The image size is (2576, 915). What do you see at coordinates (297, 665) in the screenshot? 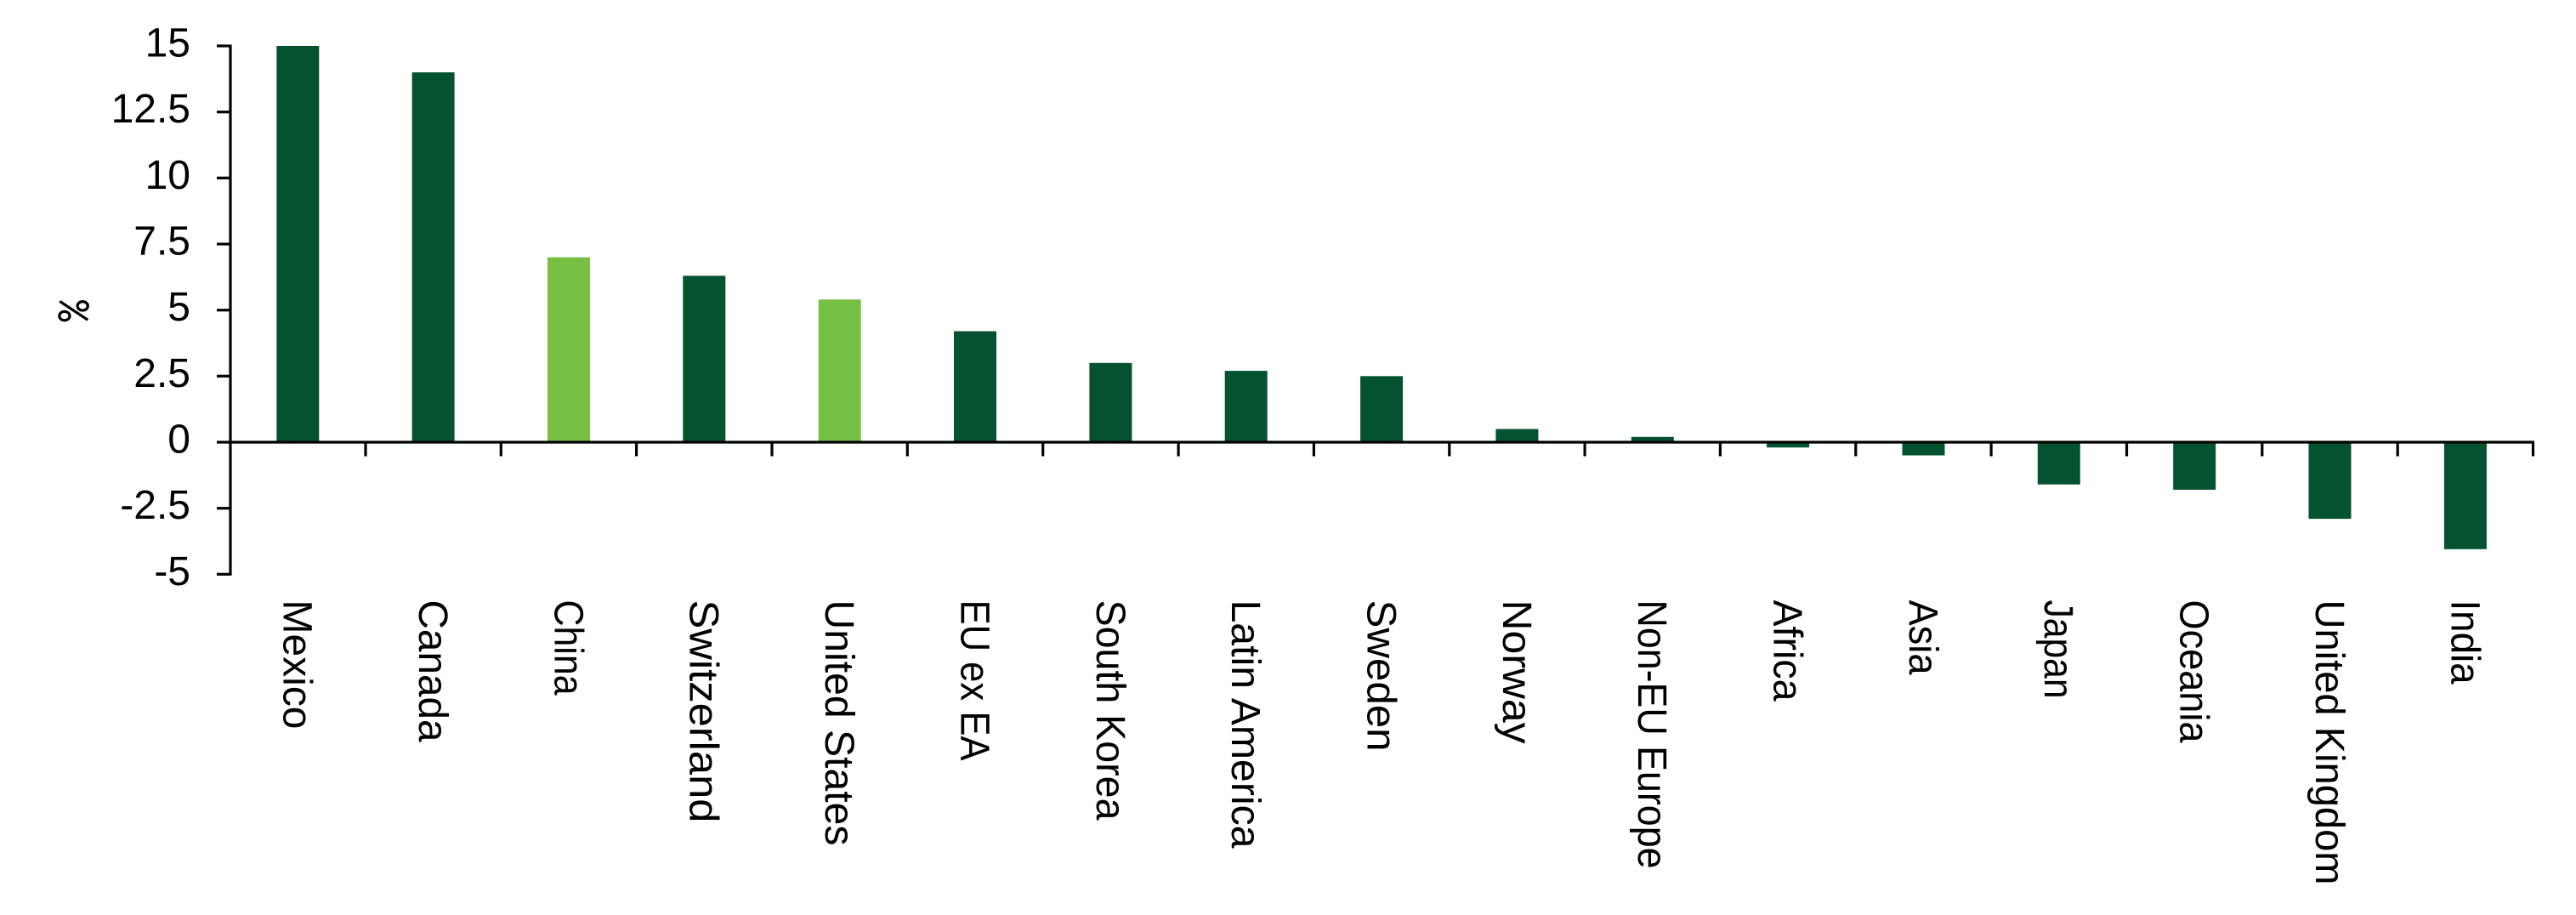
I see `svg-text: Mexico` at bounding box center [297, 665].